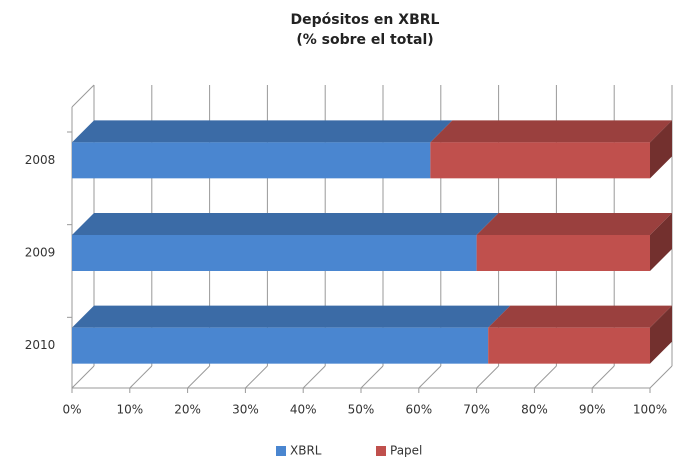 The image size is (675, 459). Describe the element at coordinates (534, 410) in the screenshot. I see `x-tick-label: 80%` at that location.